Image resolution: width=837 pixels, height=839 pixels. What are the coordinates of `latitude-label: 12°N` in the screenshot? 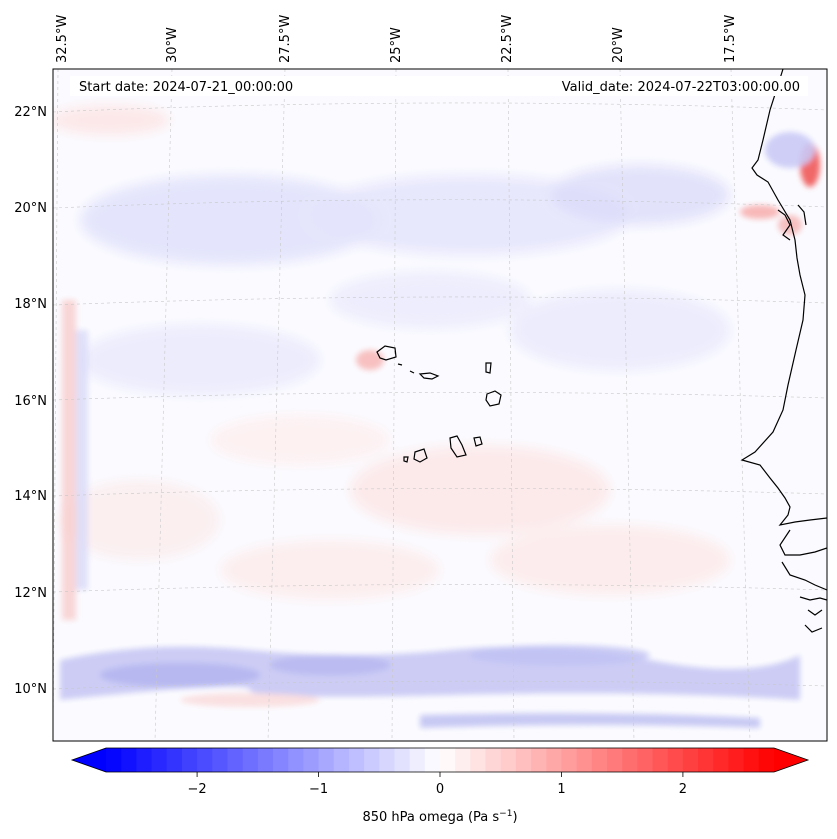 It's located at (30, 593).